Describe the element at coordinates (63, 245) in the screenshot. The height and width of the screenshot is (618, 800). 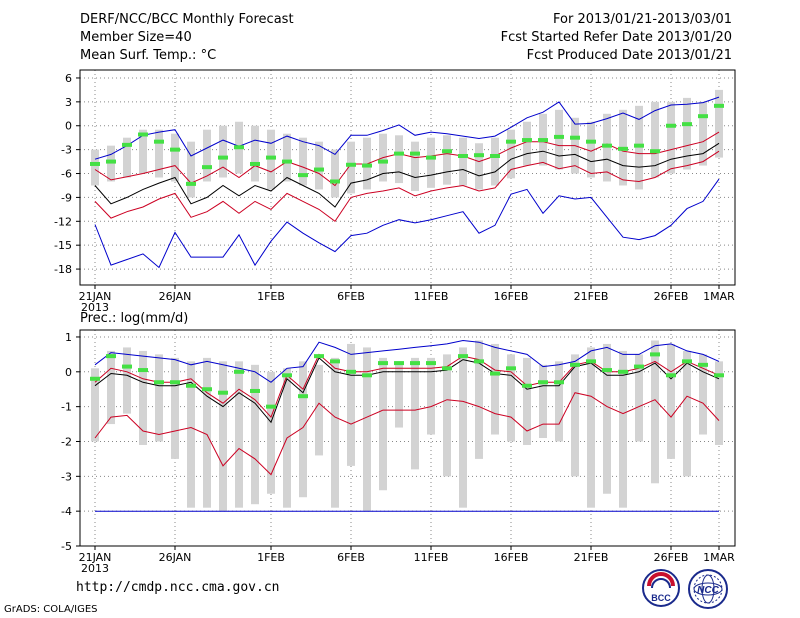
I see `temp-ytick-label: -15` at that location.